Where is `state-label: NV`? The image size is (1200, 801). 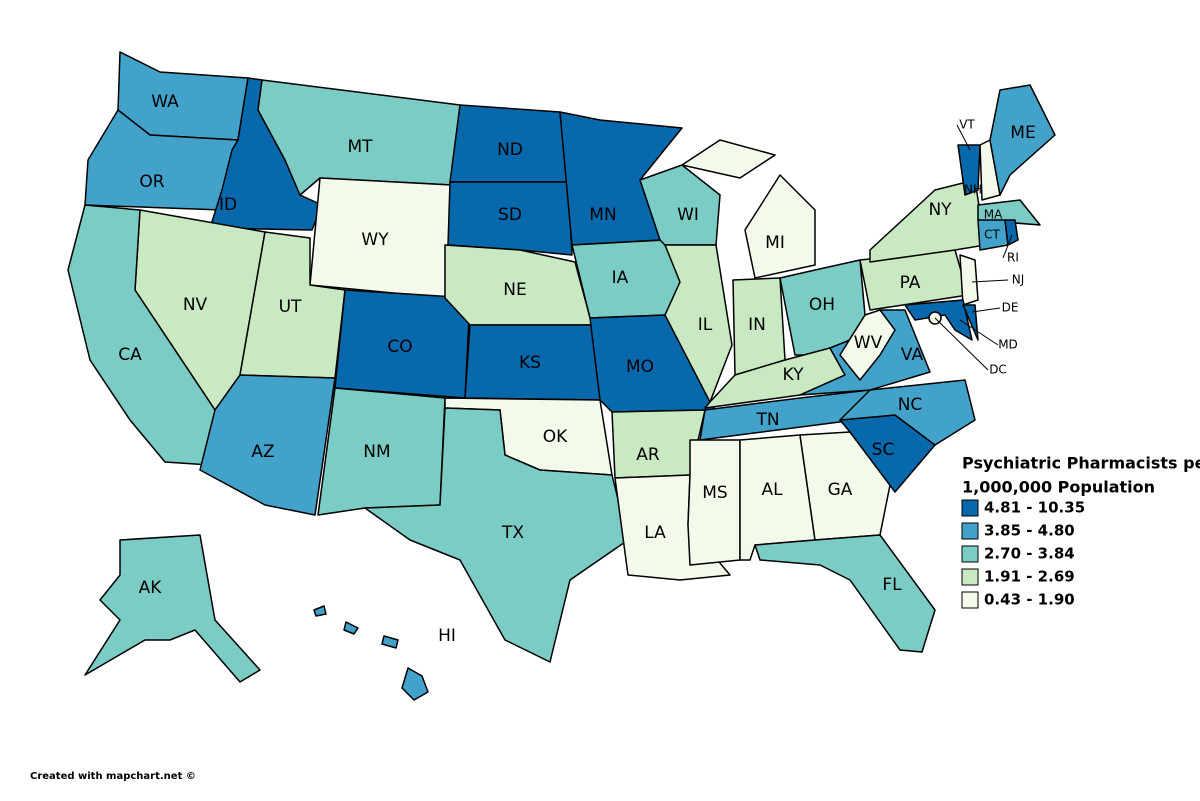 state-label: NV is located at coordinates (195, 305).